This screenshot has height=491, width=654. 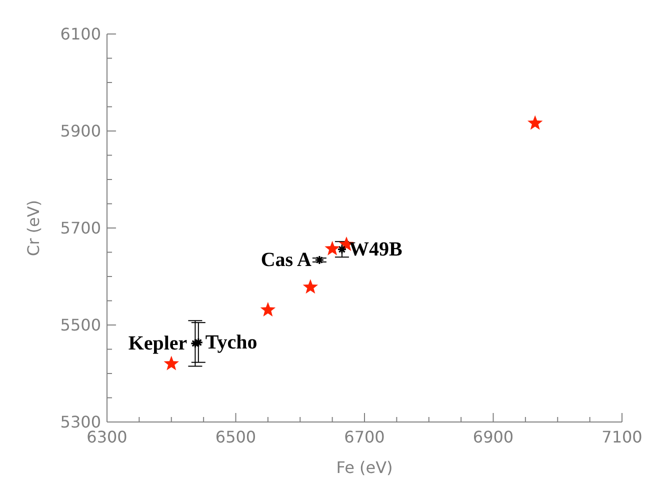 What do you see at coordinates (375, 249) in the screenshot?
I see `annotation: W49B` at bounding box center [375, 249].